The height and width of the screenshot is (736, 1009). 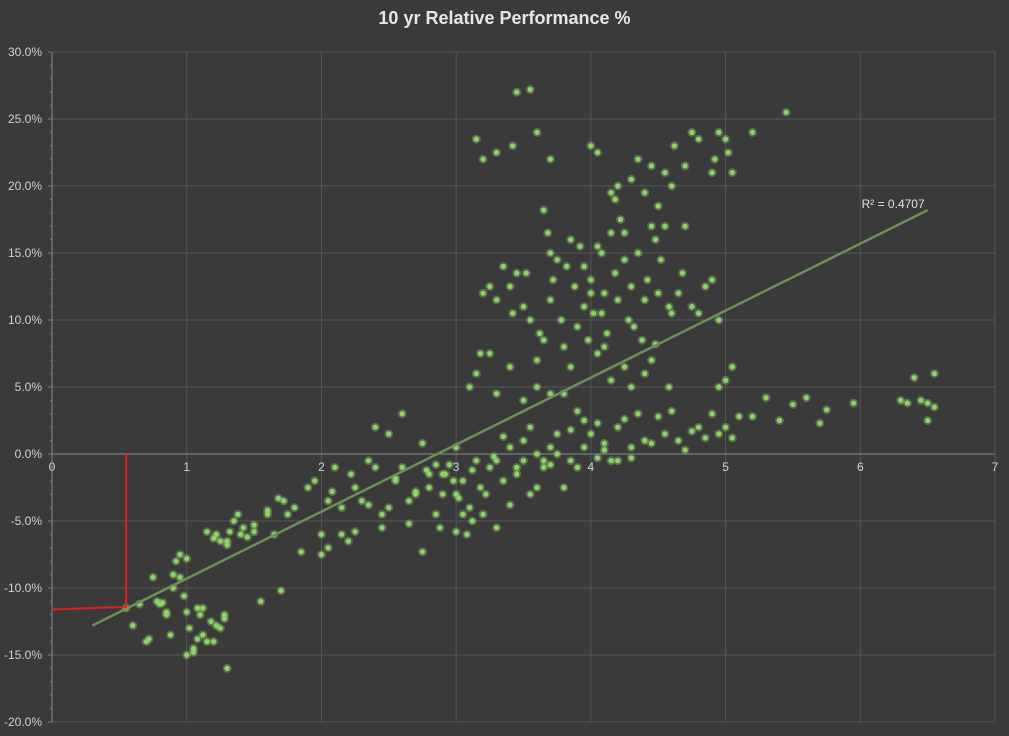 I want to click on y-tick-label: -15.0%, so click(x=23, y=655).